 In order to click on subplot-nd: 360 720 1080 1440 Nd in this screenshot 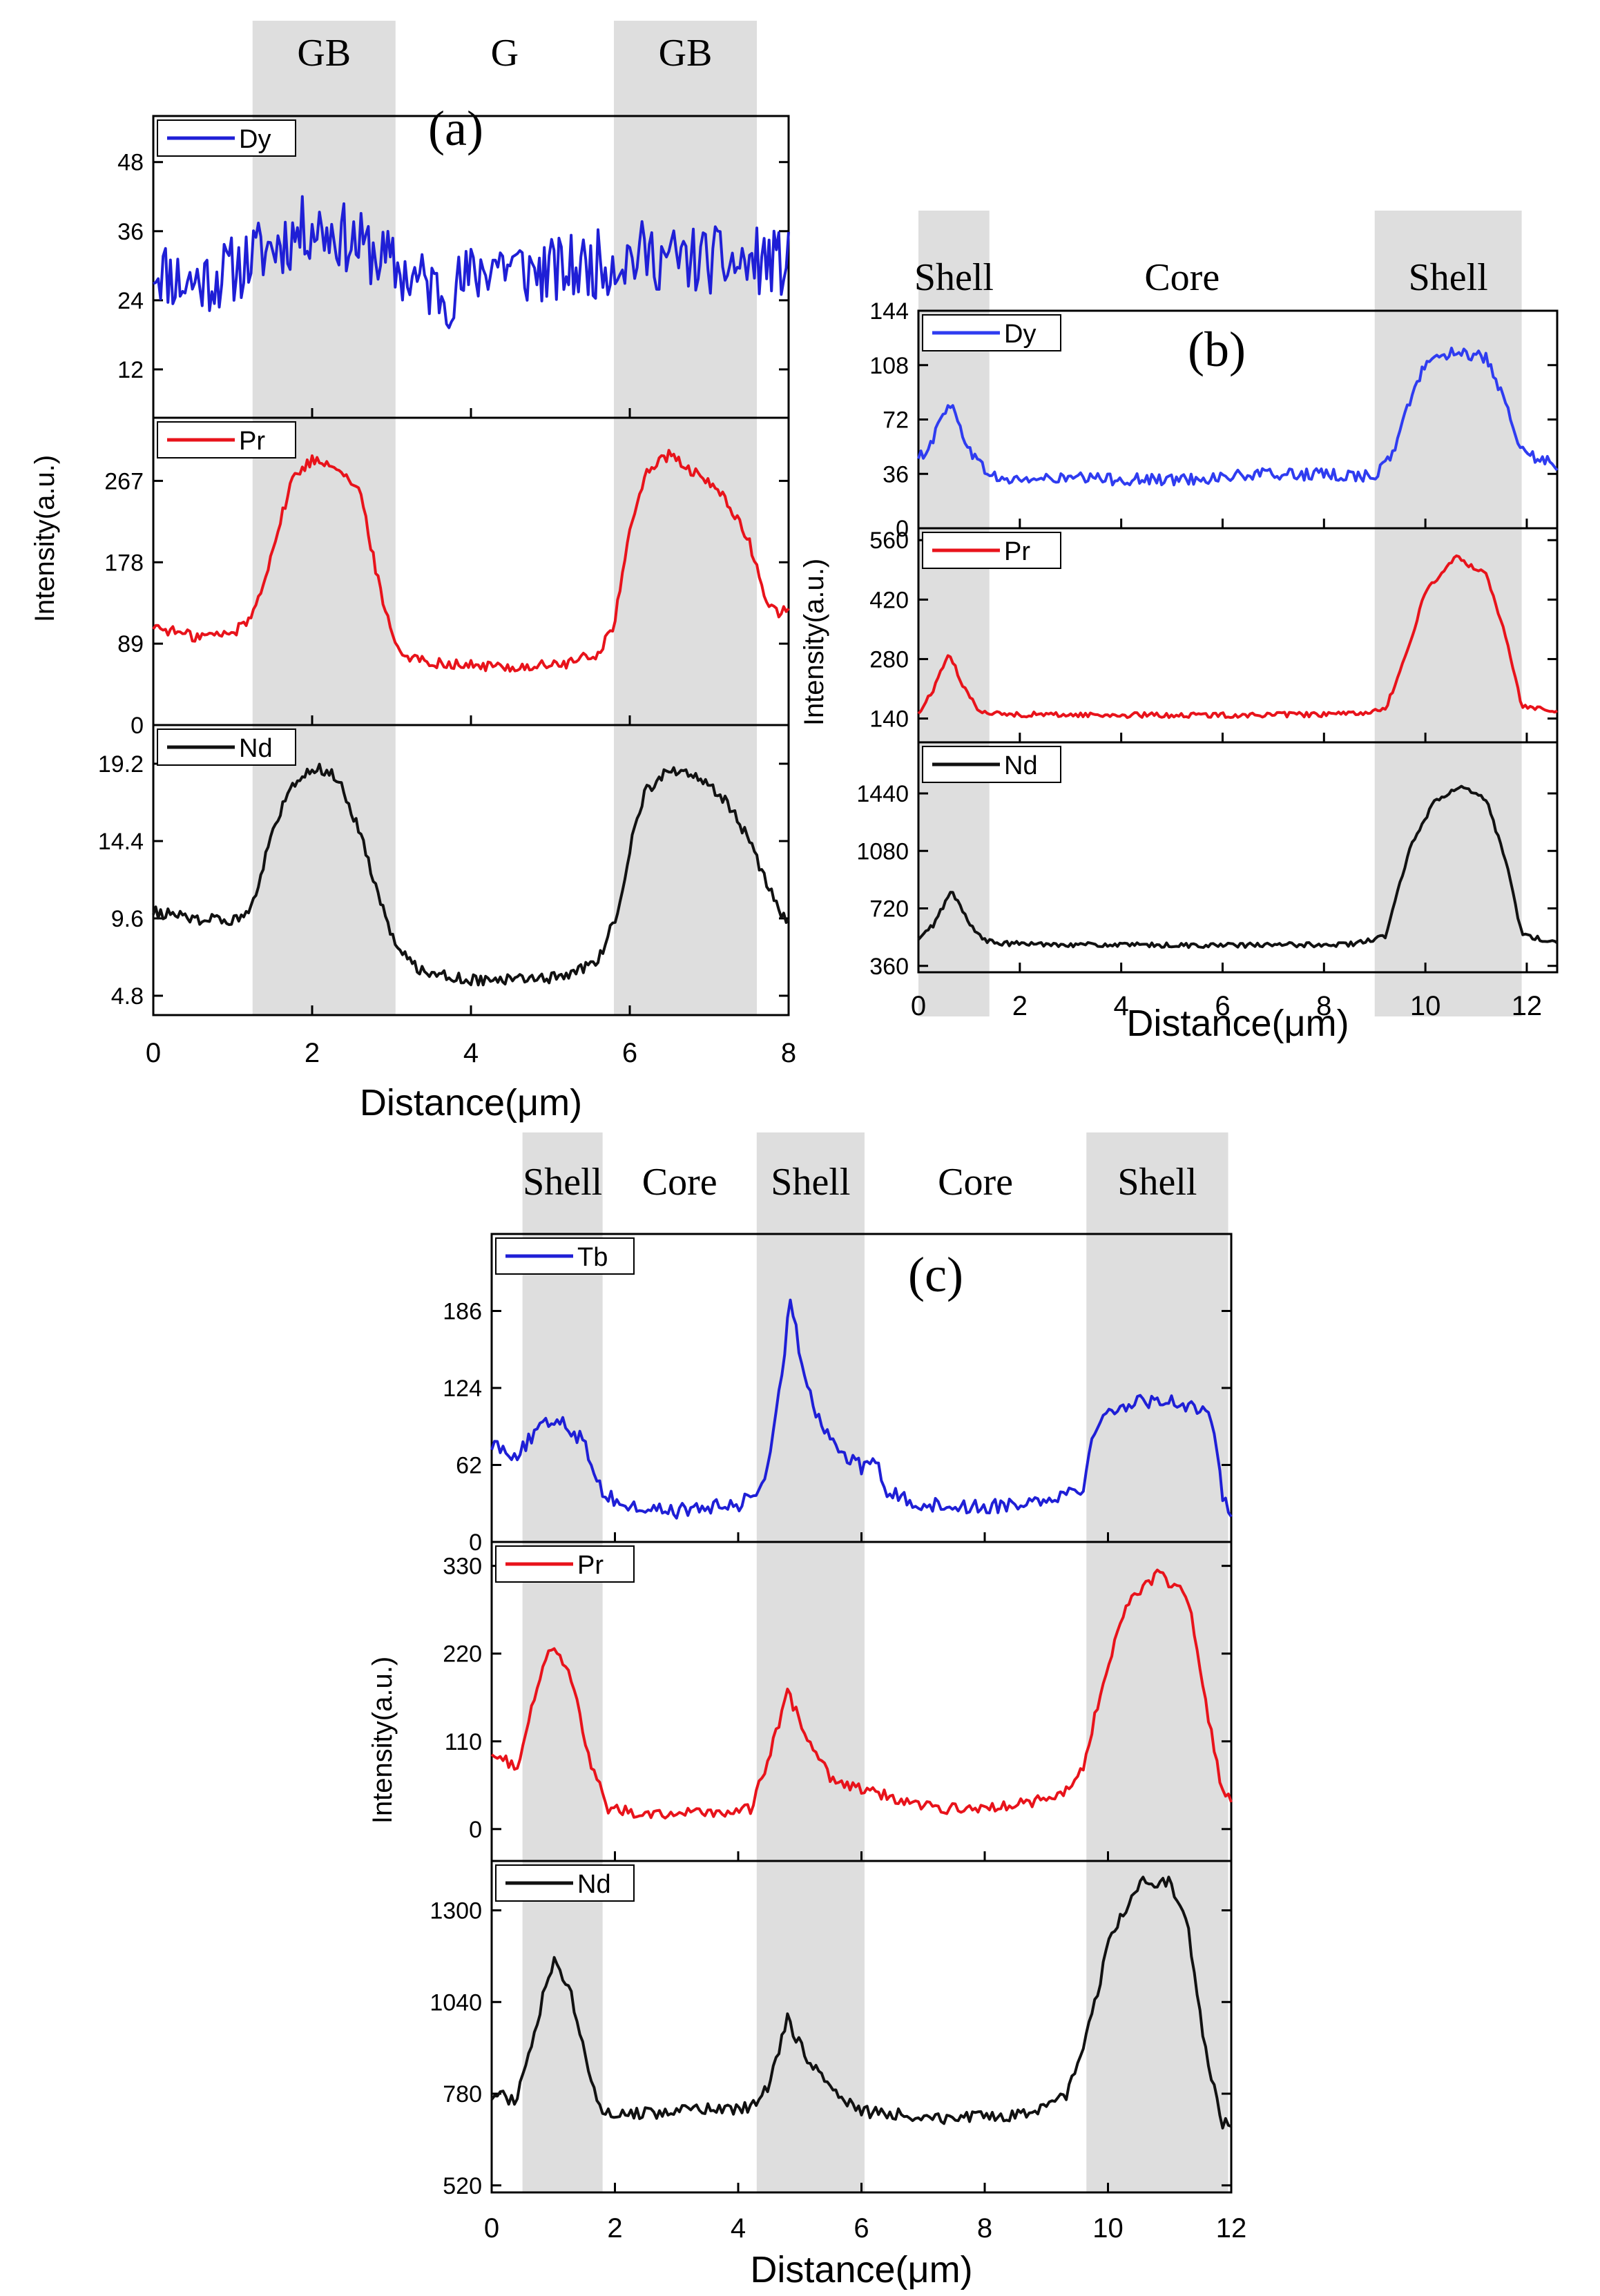, I will do `click(1208, 860)`.